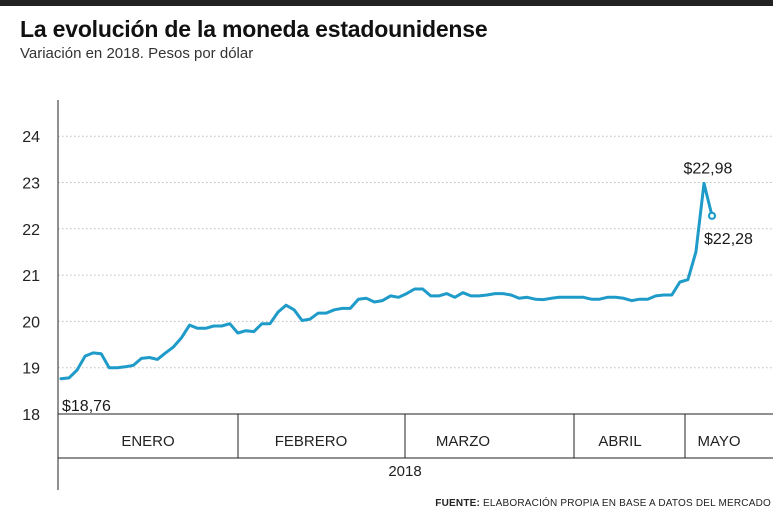 This screenshot has width=773, height=516. What do you see at coordinates (712, 215) in the screenshot?
I see `last-value-marker` at bounding box center [712, 215].